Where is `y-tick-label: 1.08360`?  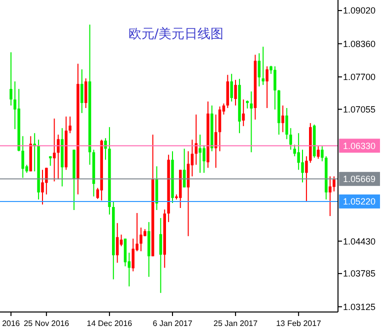
y-tick-label: 1.08360 is located at coordinates (359, 43).